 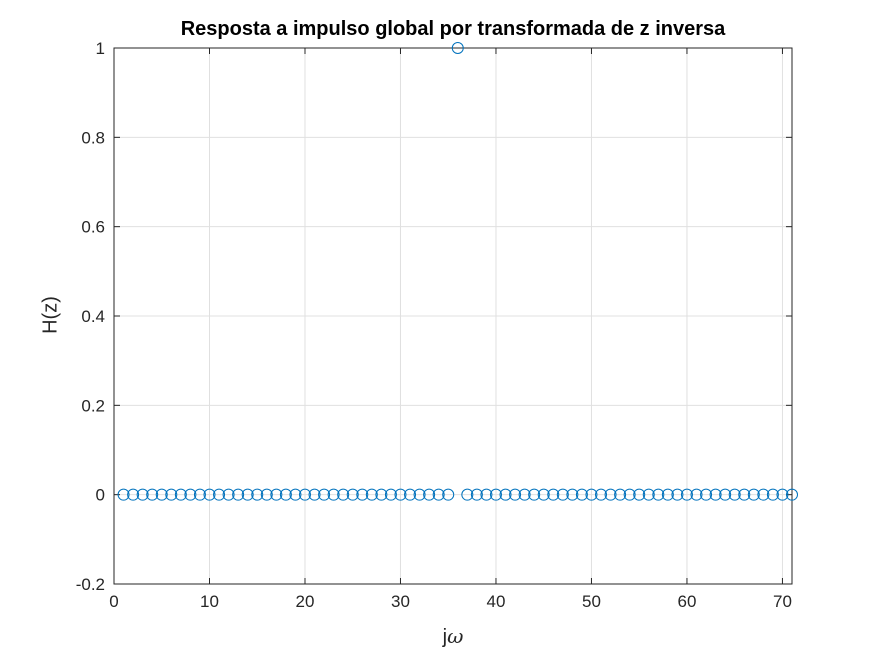 What do you see at coordinates (305, 601) in the screenshot?
I see `x-tick-label: 20` at bounding box center [305, 601].